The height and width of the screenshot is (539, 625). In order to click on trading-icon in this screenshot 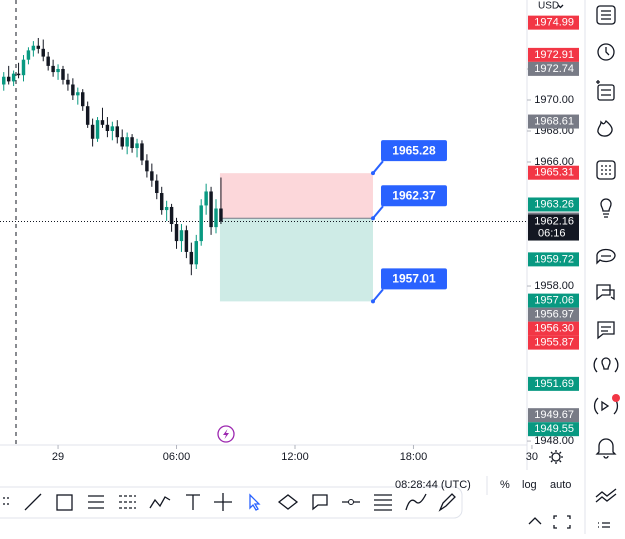, I will do `click(606, 495)`.